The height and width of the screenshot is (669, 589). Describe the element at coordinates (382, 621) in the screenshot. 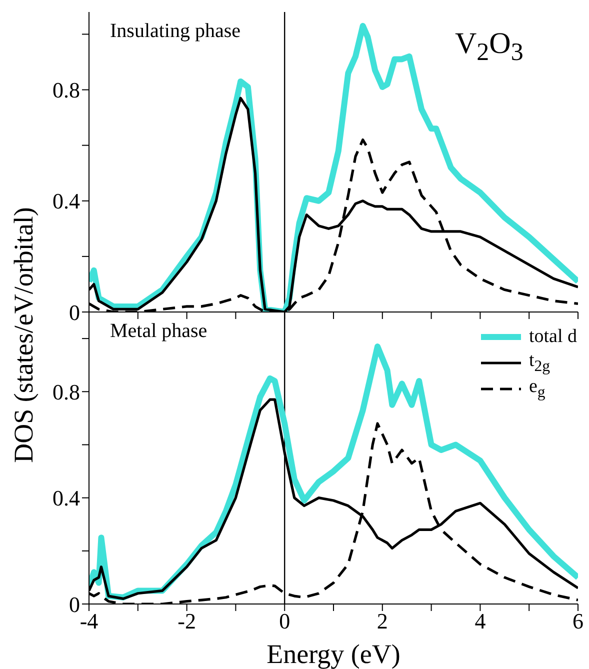

I see `x-tick-label: 2` at that location.